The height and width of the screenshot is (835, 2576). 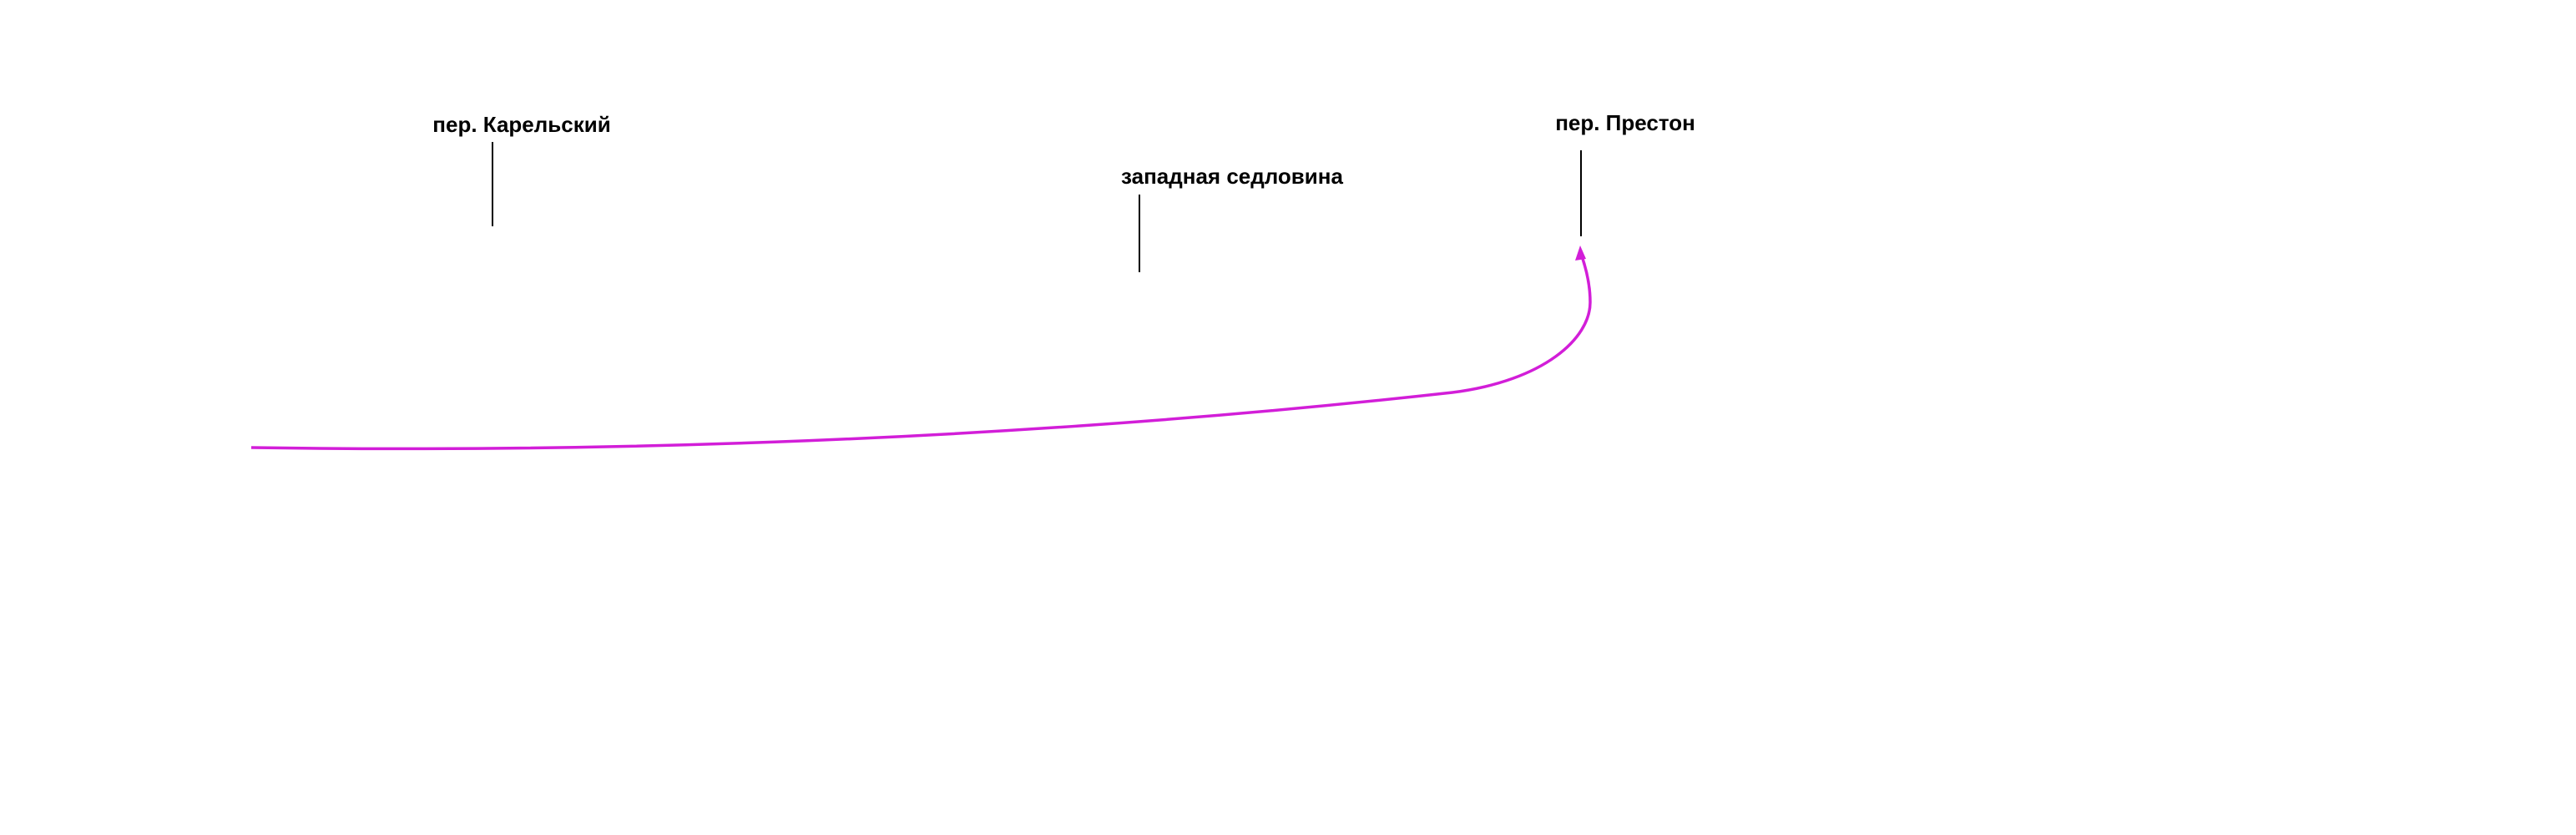 I want to click on route-arrowhead, so click(x=1580, y=253).